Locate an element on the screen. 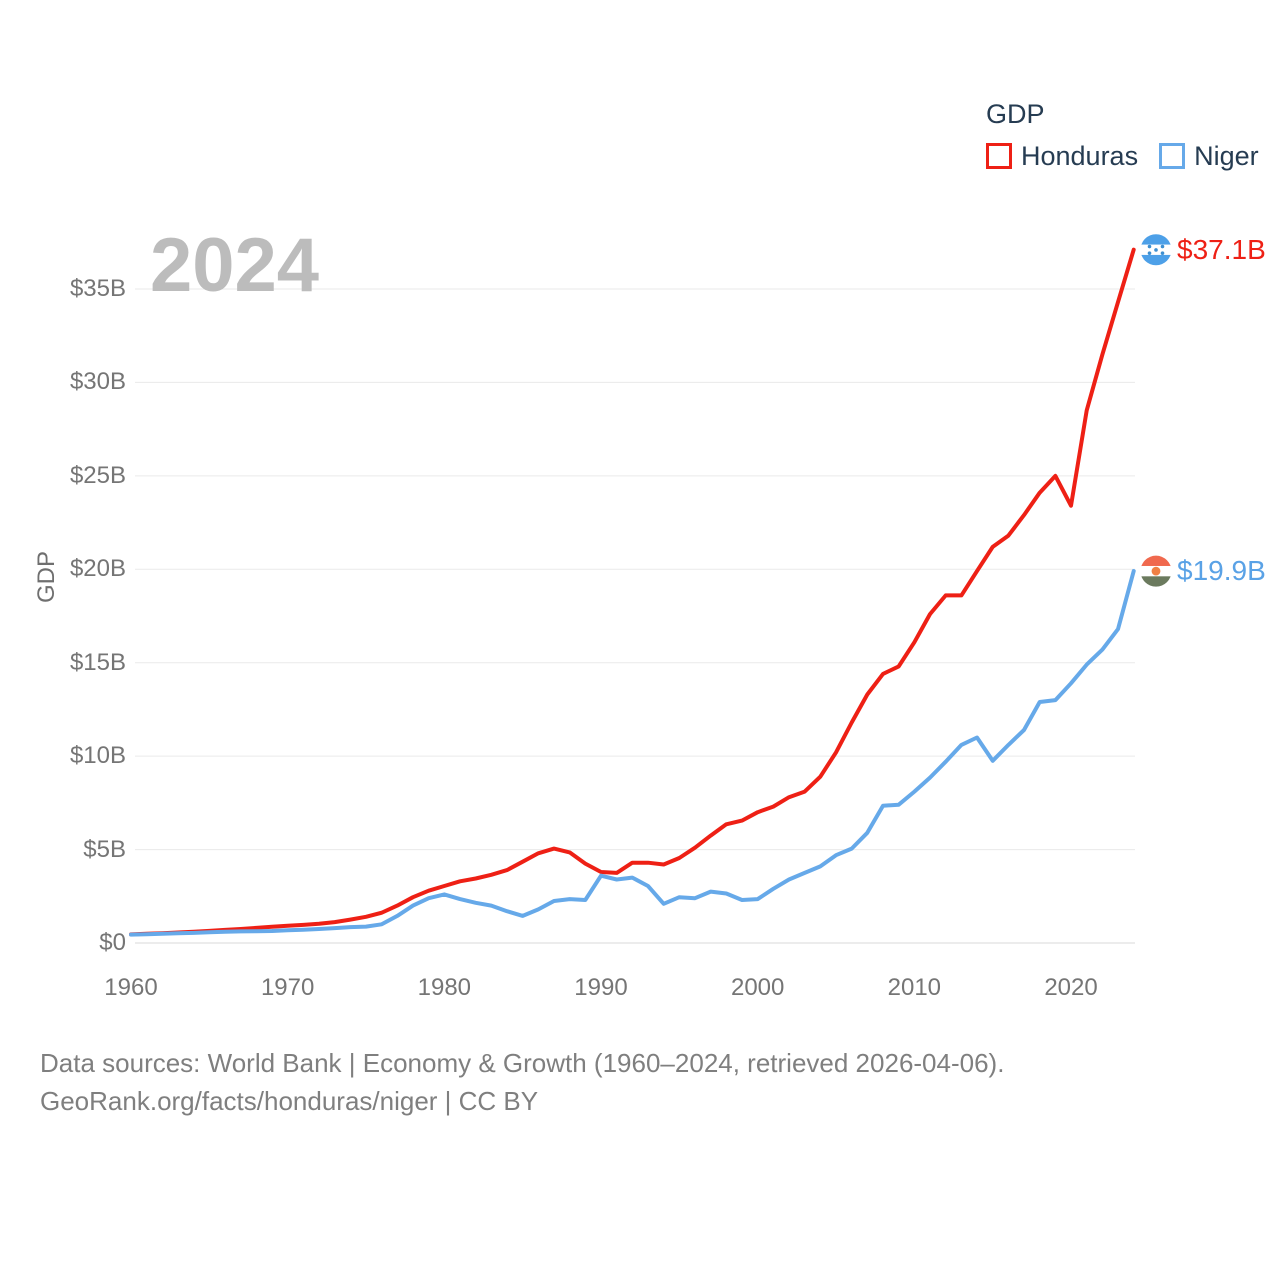  y-tick-$30B: $30B is located at coordinates (97, 382).